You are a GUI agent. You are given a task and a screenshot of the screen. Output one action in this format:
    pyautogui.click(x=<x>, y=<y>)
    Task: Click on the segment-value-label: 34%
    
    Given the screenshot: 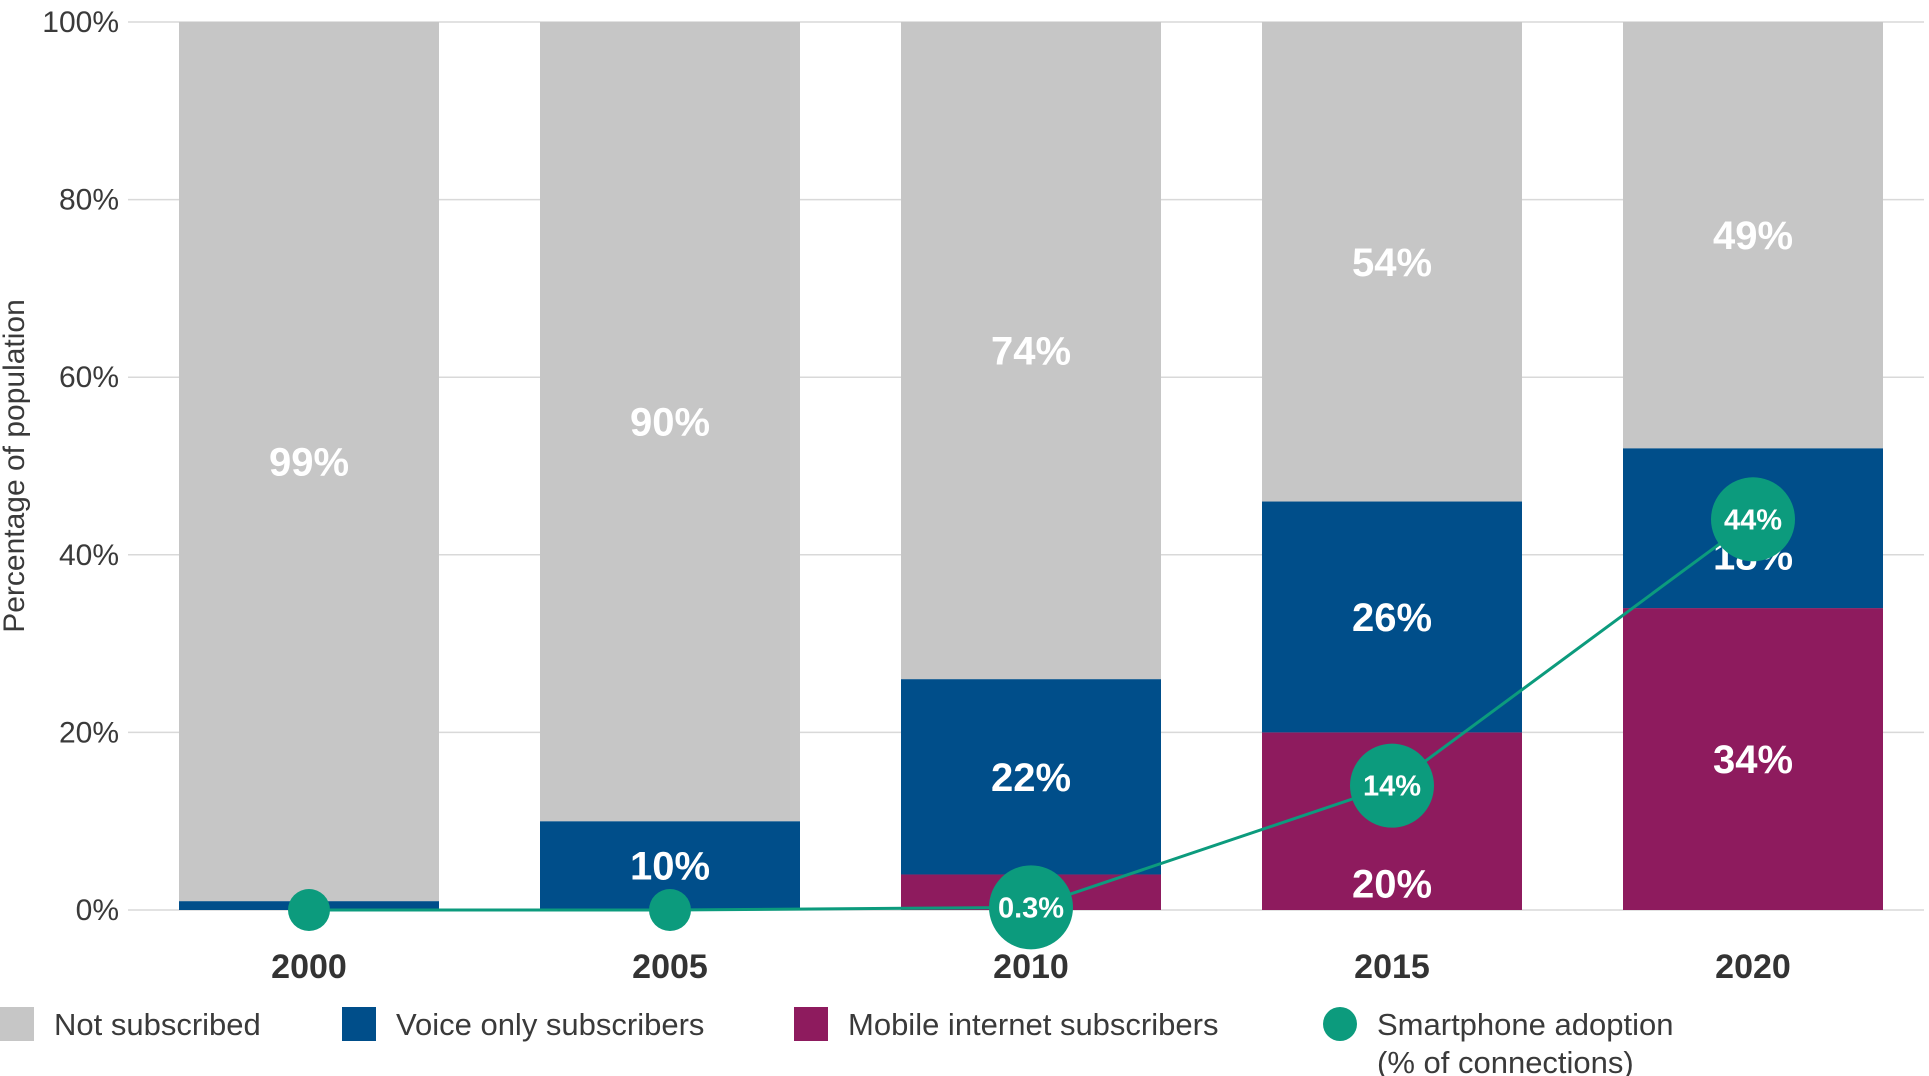 What is the action you would take?
    pyautogui.click(x=1753, y=760)
    